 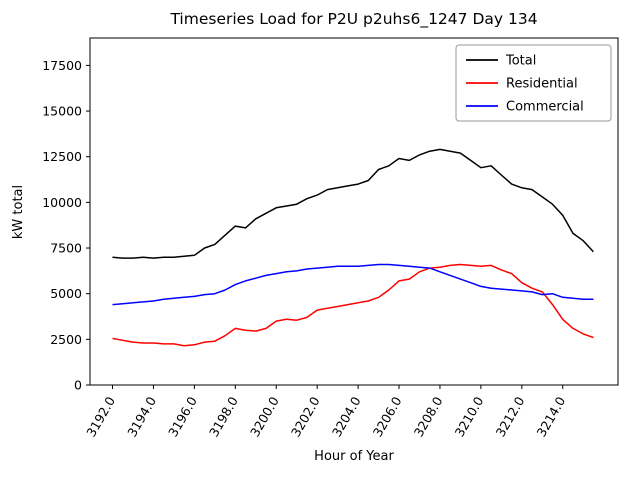 I want to click on legend-label-commercial: Commercial, so click(x=545, y=107).